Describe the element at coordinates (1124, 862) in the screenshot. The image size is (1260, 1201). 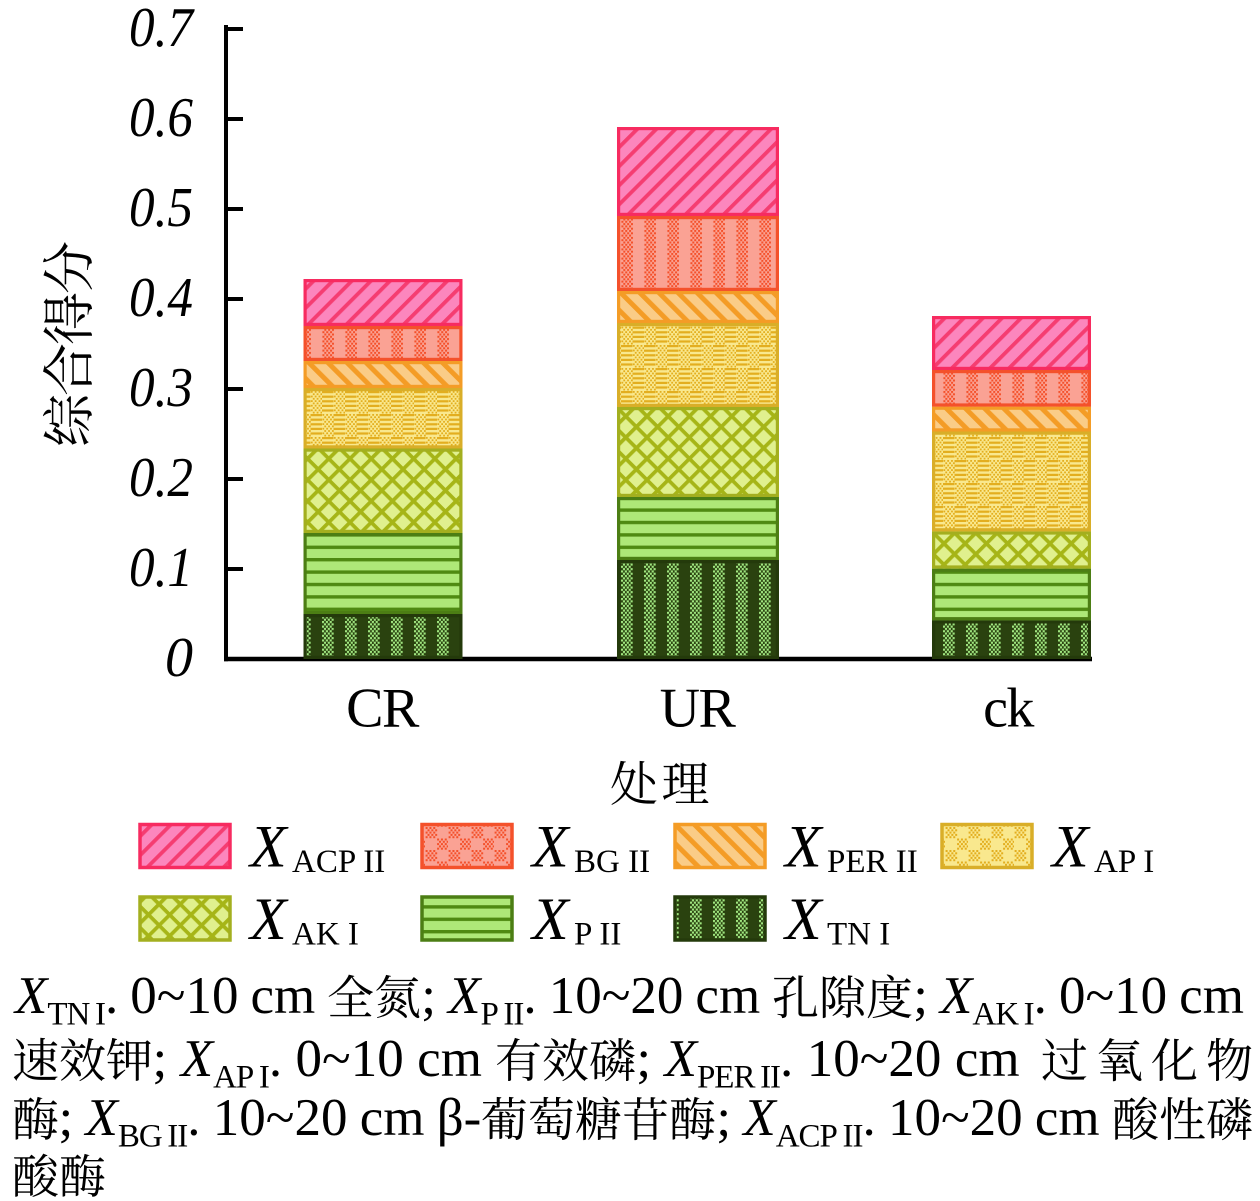
I see `svg-text: AP I` at that location.